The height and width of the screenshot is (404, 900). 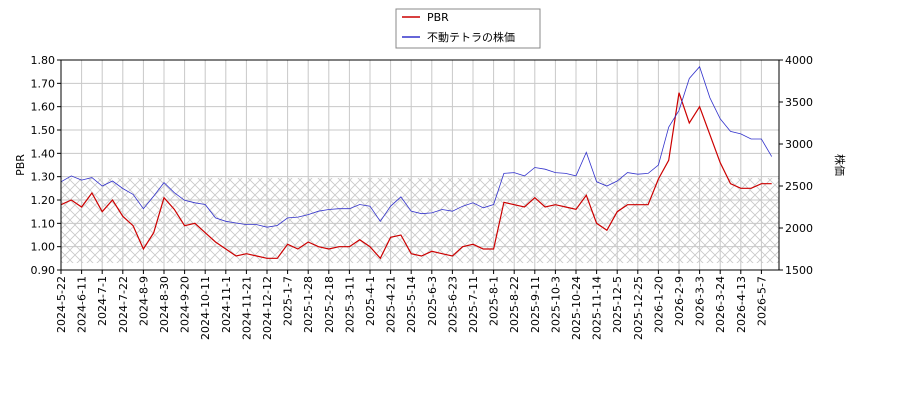 What do you see at coordinates (43, 247) in the screenshot?
I see `y-tick-label: 1.00` at bounding box center [43, 247].